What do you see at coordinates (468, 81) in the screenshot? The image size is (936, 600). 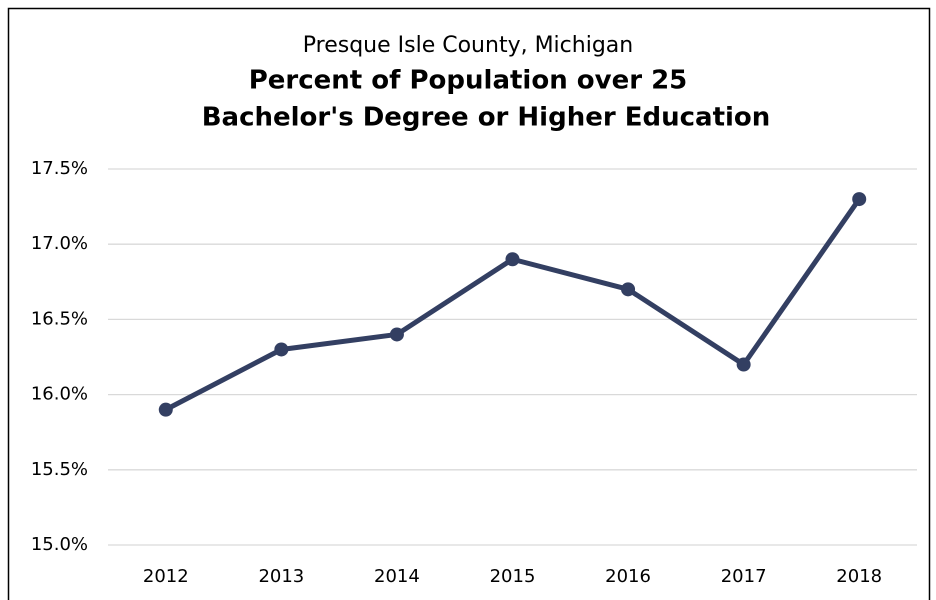 I see `chart-title: Percent of Population over 25` at bounding box center [468, 81].